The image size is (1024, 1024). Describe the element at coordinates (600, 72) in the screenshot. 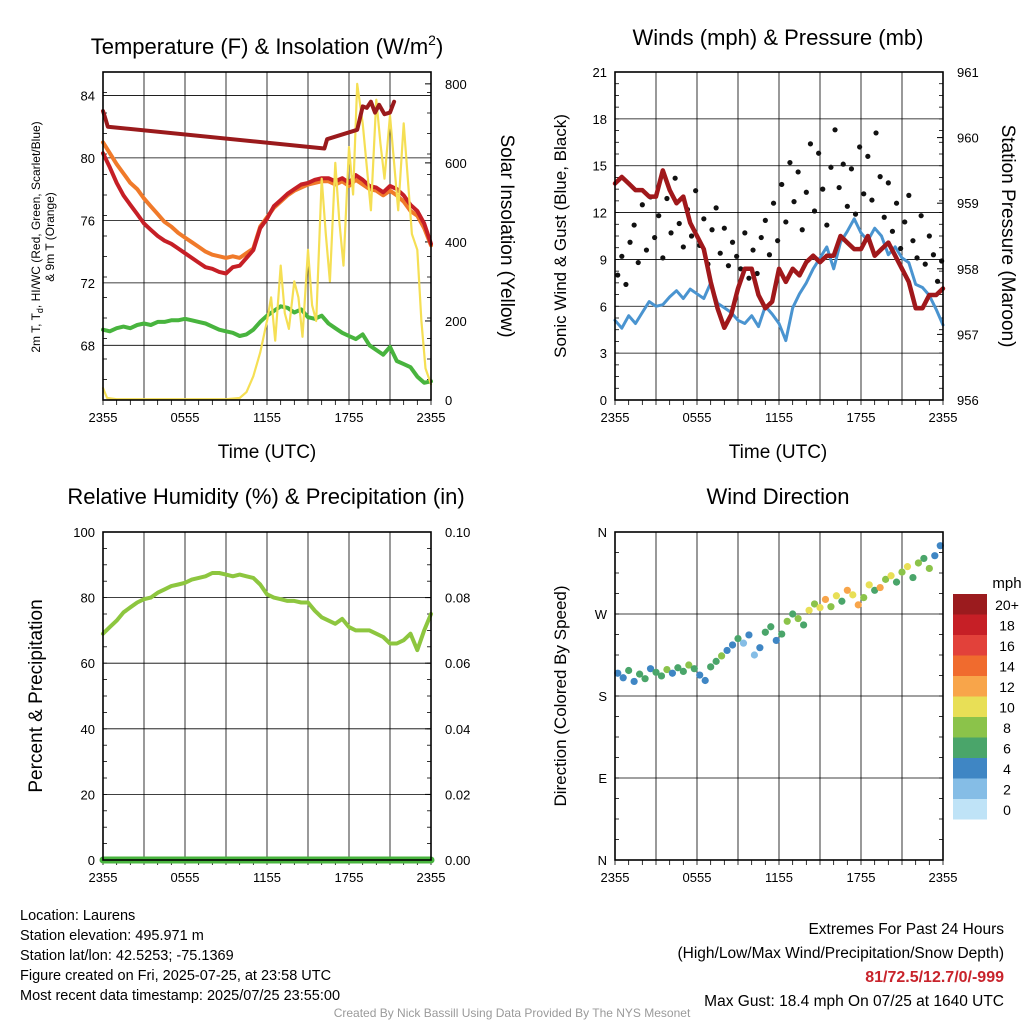

I see `wind-y-tick-label: 21` at that location.